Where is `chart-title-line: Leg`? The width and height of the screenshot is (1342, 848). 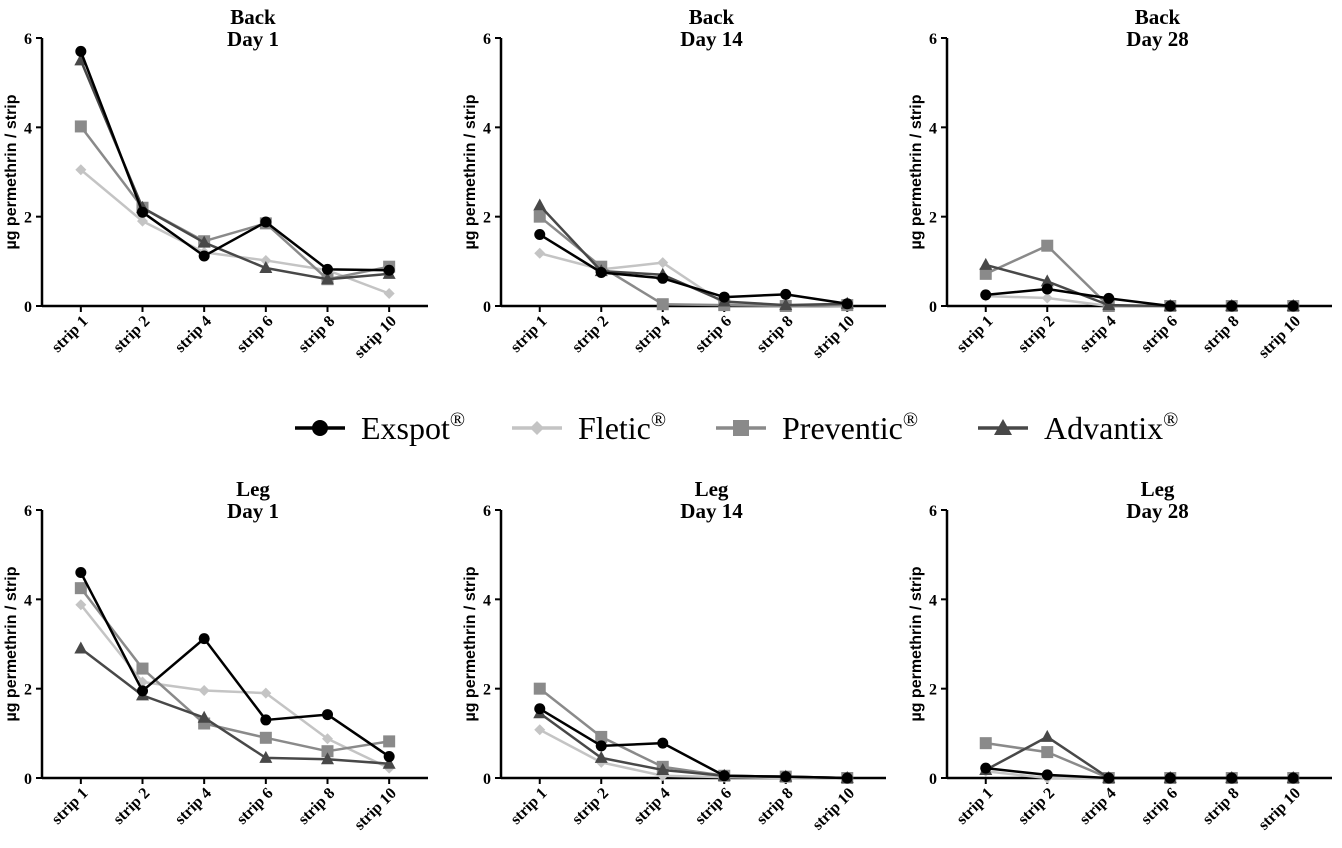
chart-title-line: Leg is located at coordinates (253, 489).